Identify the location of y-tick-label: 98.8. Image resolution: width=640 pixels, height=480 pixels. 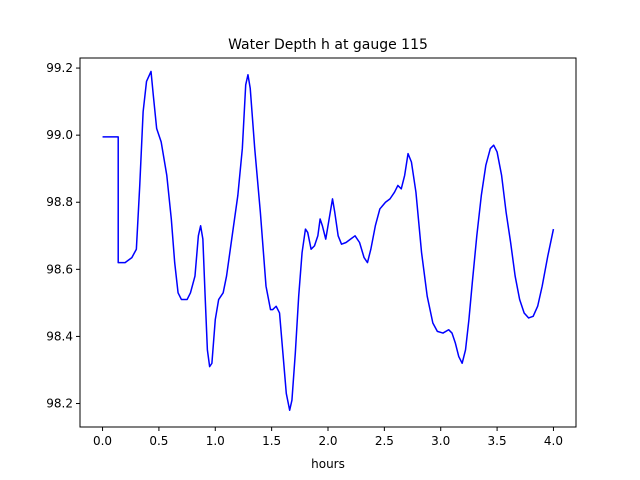
(59, 202).